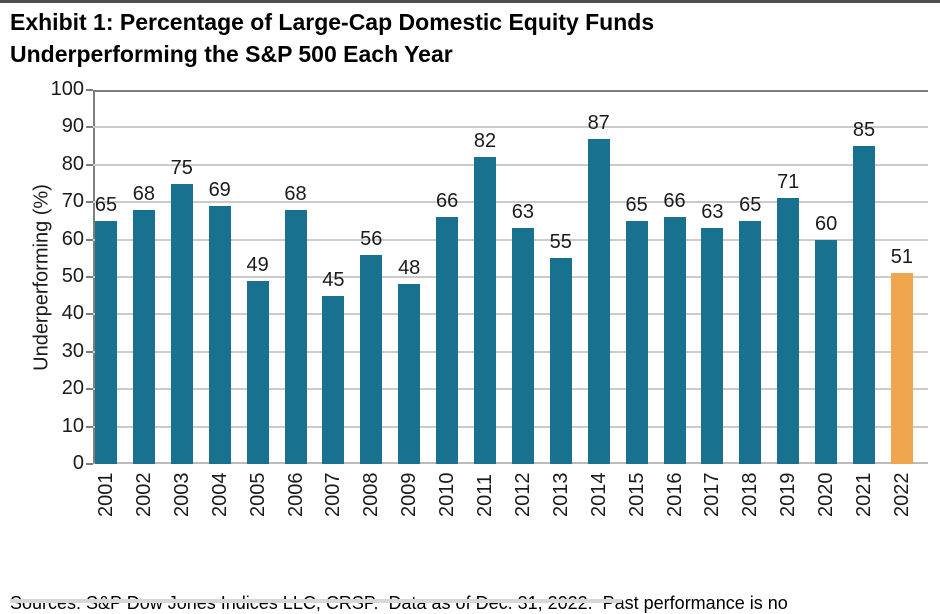  What do you see at coordinates (72, 163) in the screenshot?
I see `y-axis-tick-label: 80` at bounding box center [72, 163].